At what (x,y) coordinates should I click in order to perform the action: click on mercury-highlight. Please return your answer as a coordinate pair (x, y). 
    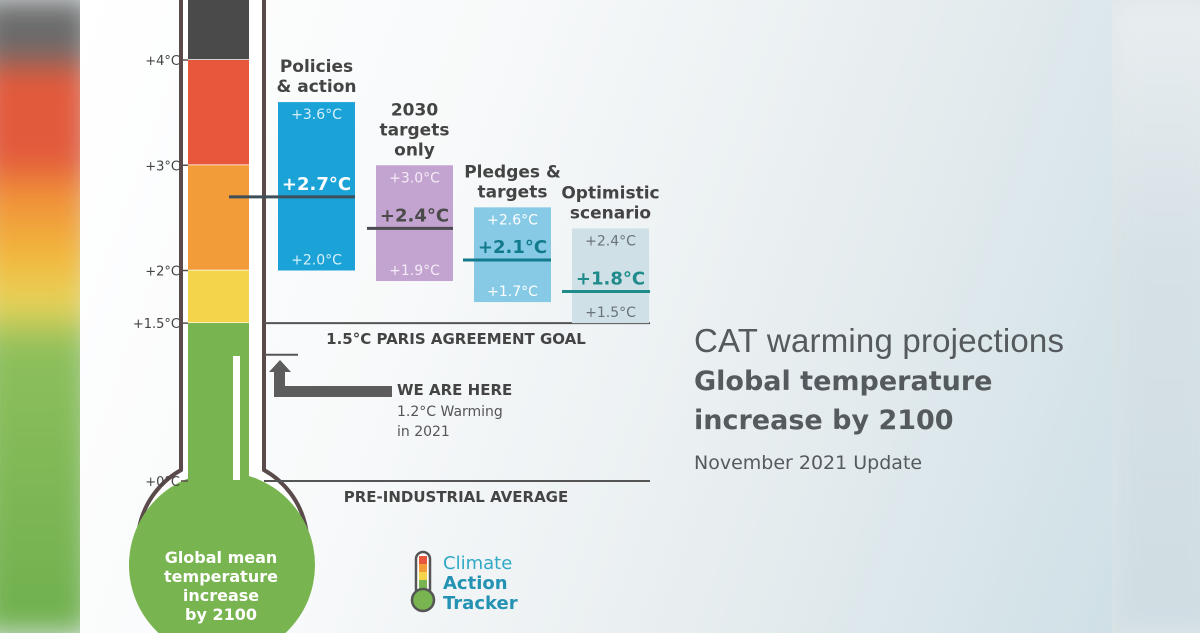
    Looking at the image, I should click on (236, 418).